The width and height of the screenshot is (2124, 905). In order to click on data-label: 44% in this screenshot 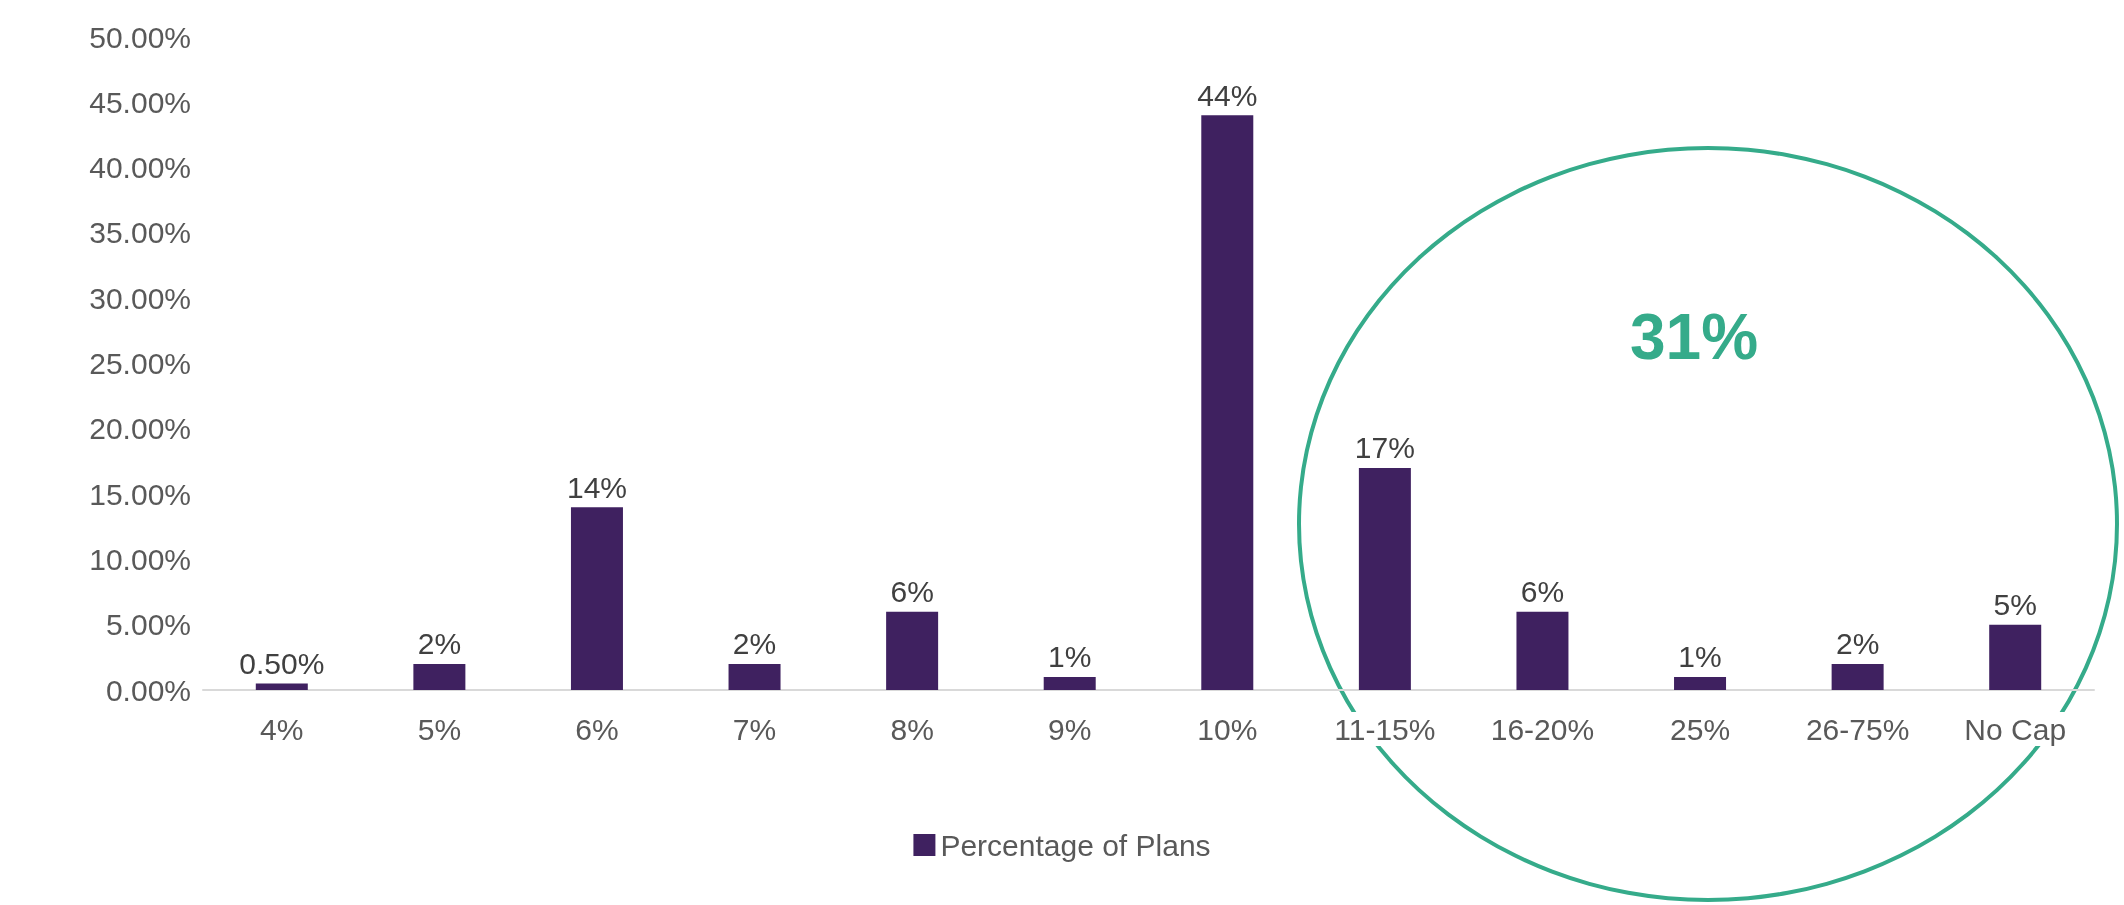, I will do `click(1227, 95)`.